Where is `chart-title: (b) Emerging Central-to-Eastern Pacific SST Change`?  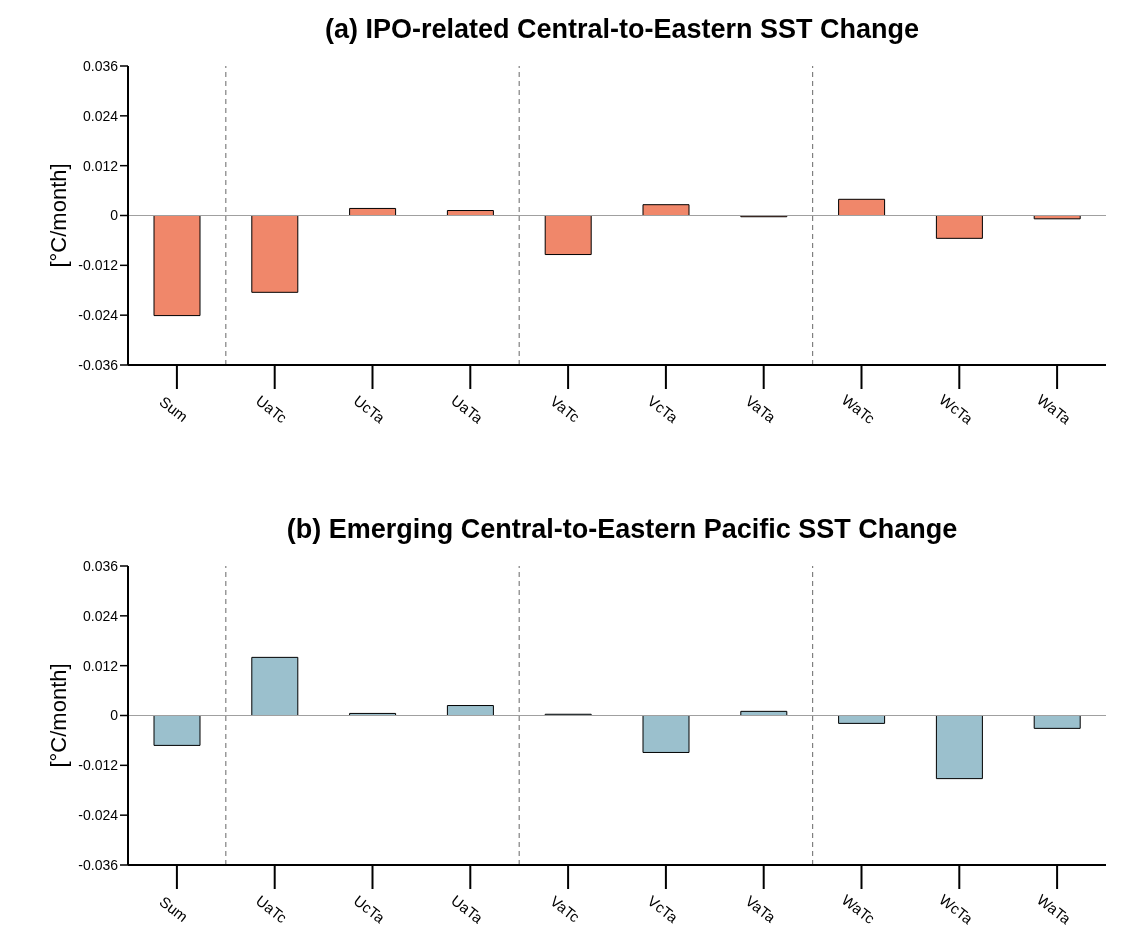 chart-title: (b) Emerging Central-to-Eastern Pacific SST Change is located at coordinates (622, 529).